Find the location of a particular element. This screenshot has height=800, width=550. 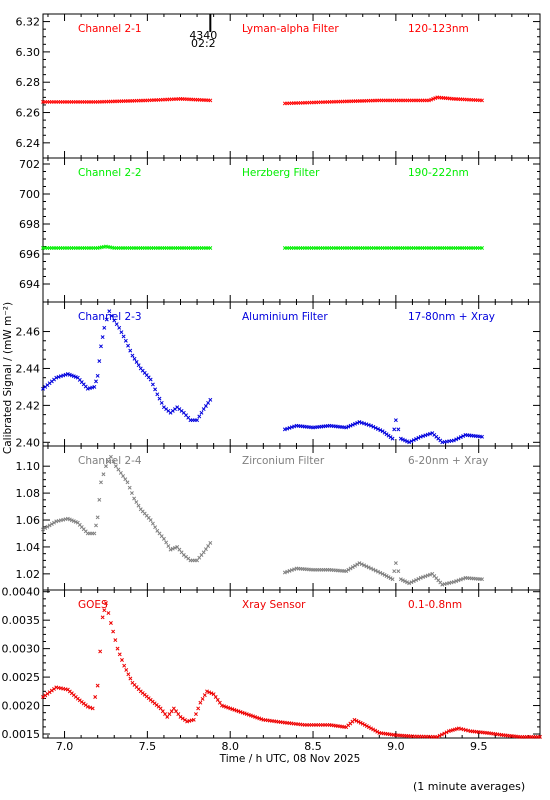

y-tick-label: 6.30 is located at coordinates (28, 52).